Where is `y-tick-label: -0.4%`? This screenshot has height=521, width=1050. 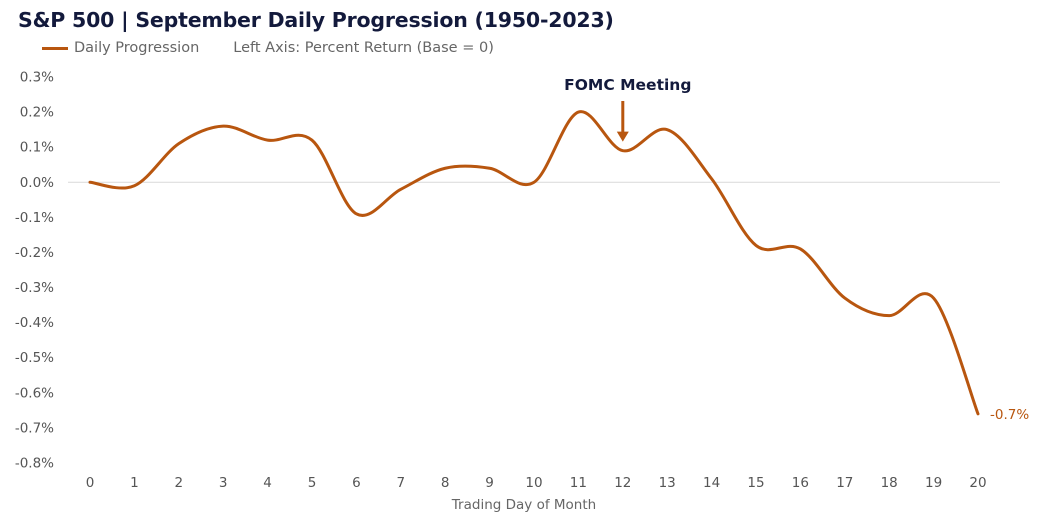
y-tick-label: -0.4% is located at coordinates (34, 323).